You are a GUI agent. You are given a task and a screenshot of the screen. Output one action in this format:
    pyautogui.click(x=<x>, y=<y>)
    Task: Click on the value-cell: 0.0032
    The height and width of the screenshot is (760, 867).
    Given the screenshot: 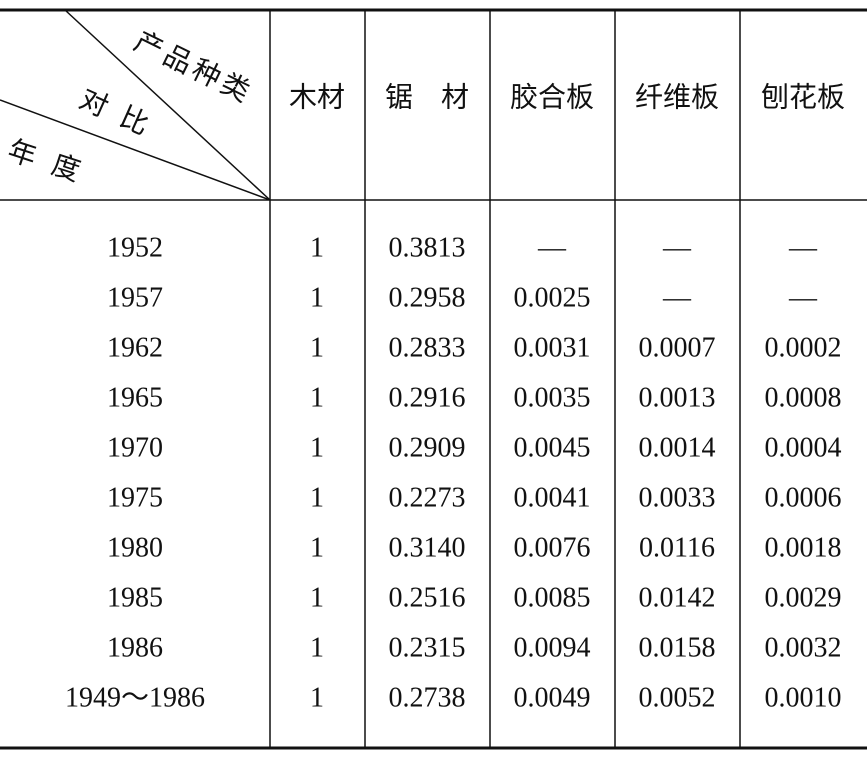 What is the action you would take?
    pyautogui.click(x=803, y=647)
    